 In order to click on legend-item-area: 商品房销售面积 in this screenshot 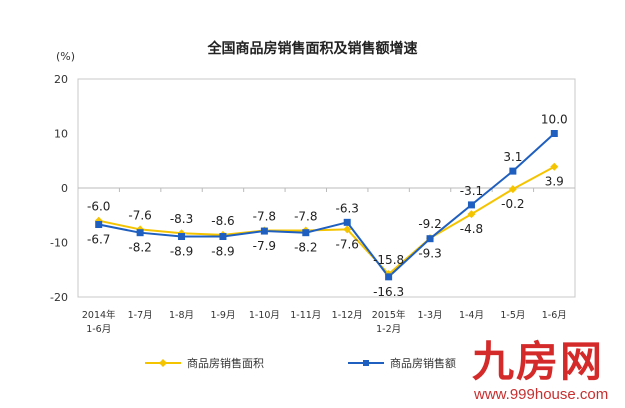, I will do `click(204, 363)`.